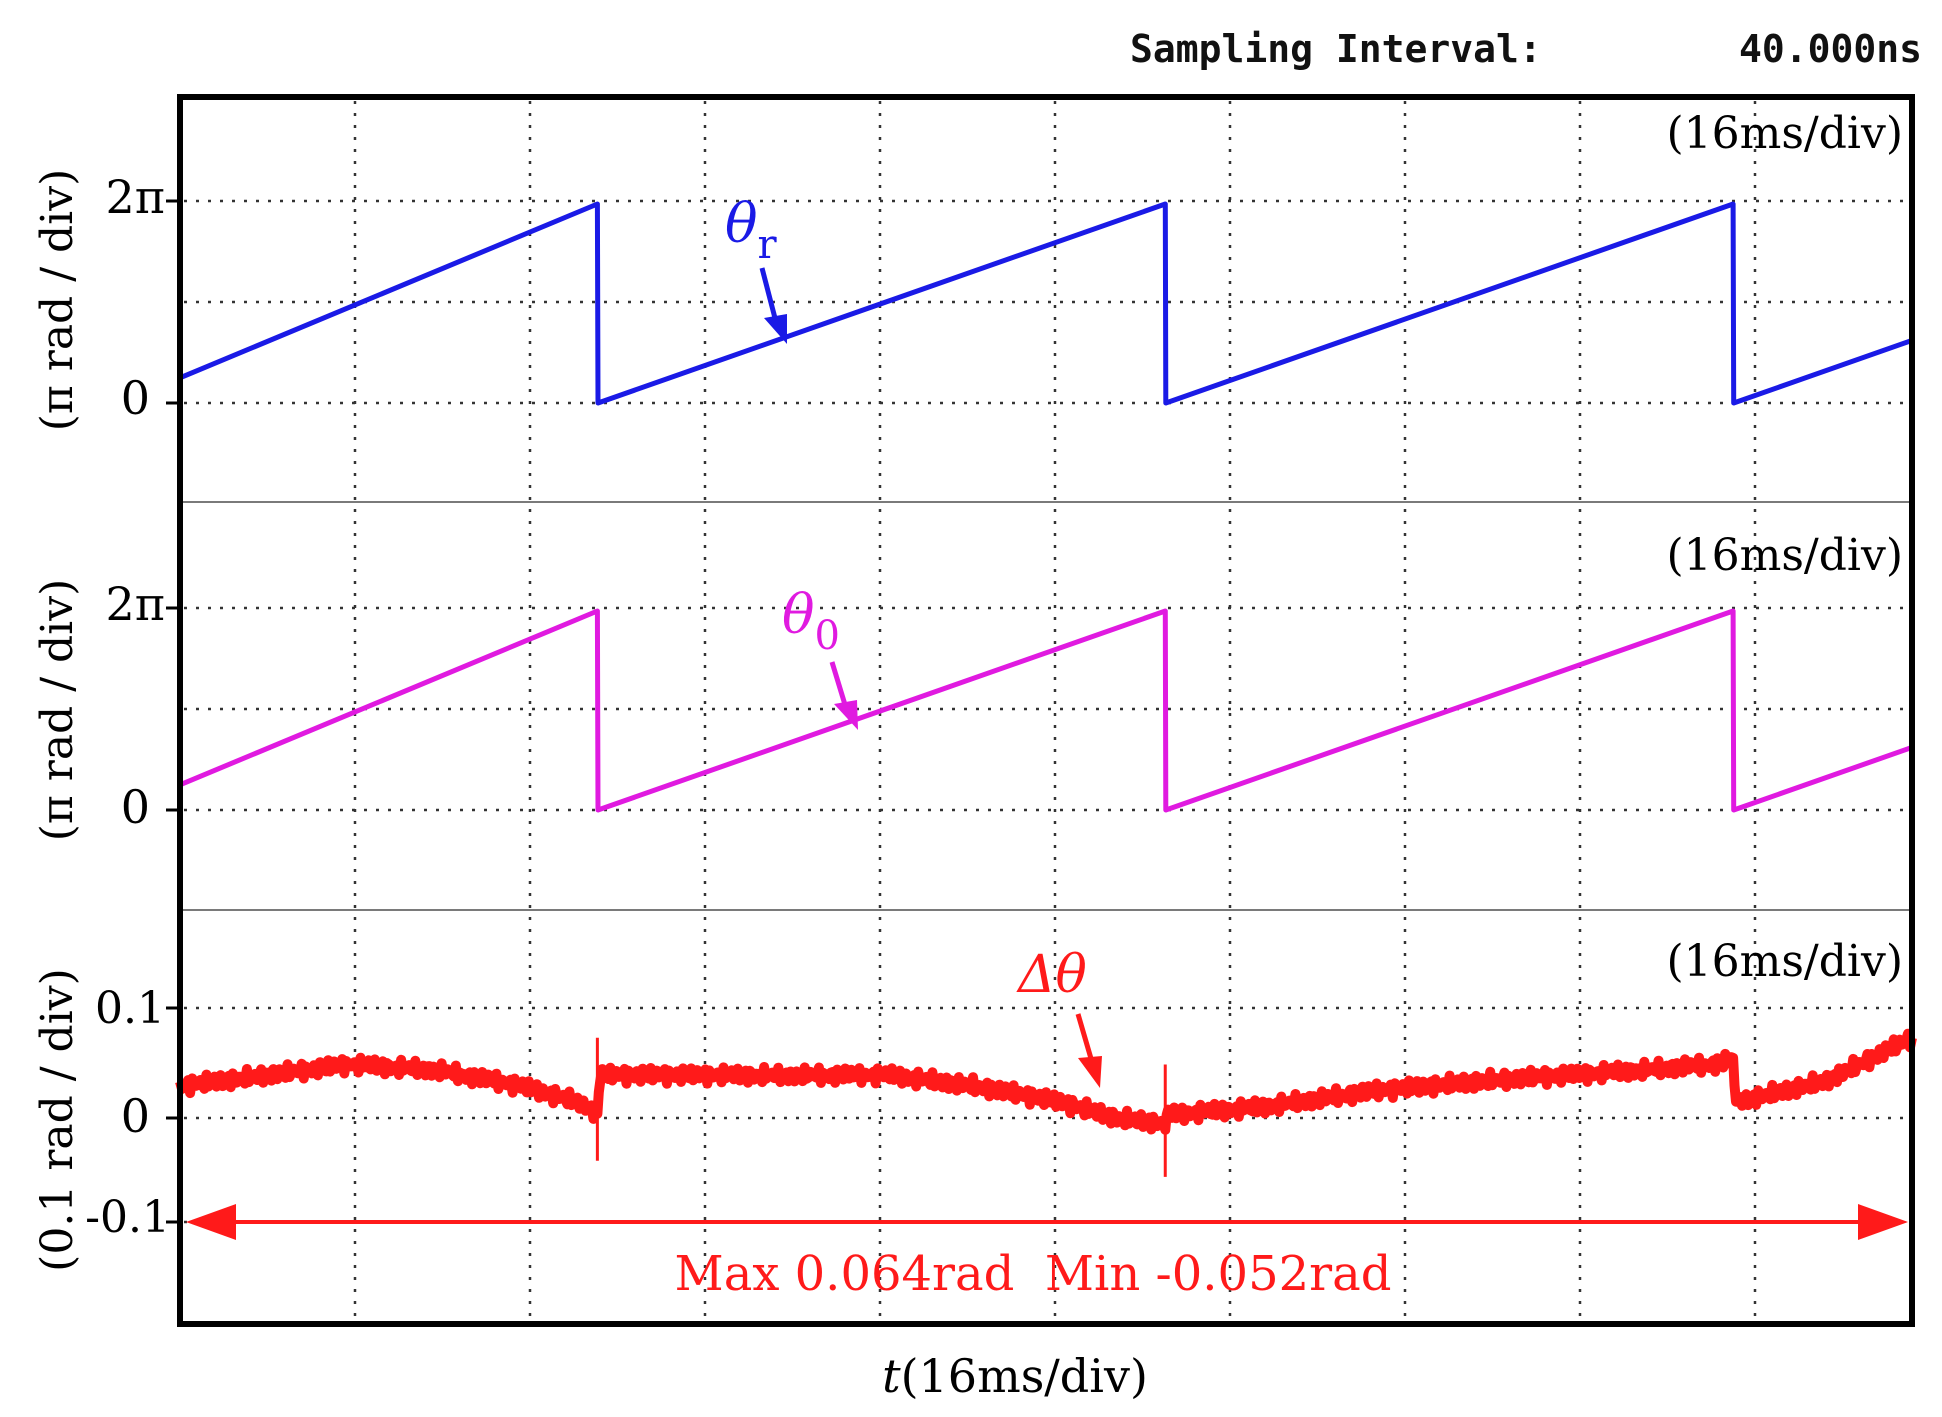  I want to click on middle-time-scale: (16ms/div), so click(1784, 555).